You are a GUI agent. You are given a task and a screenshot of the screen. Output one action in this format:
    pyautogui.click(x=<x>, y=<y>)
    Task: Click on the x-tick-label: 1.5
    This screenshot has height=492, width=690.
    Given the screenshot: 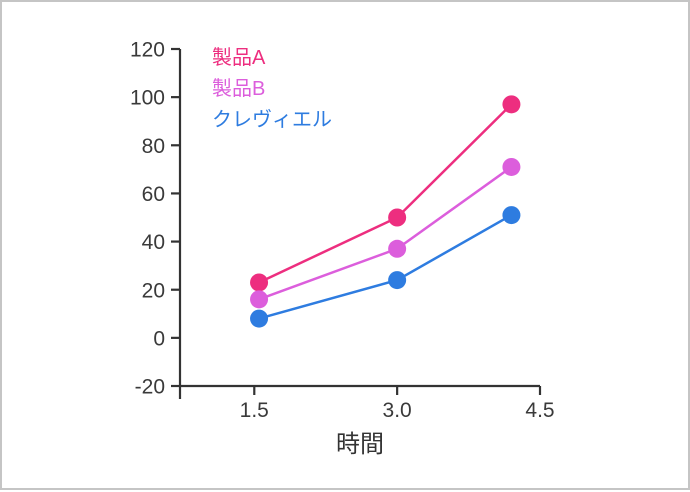 What is the action you would take?
    pyautogui.click(x=254, y=410)
    